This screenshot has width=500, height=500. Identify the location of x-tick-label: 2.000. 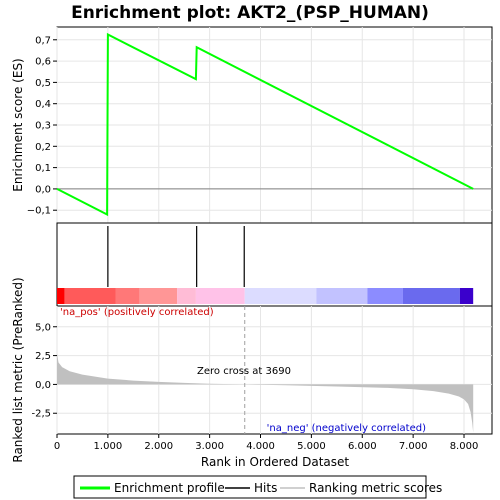
(158, 446).